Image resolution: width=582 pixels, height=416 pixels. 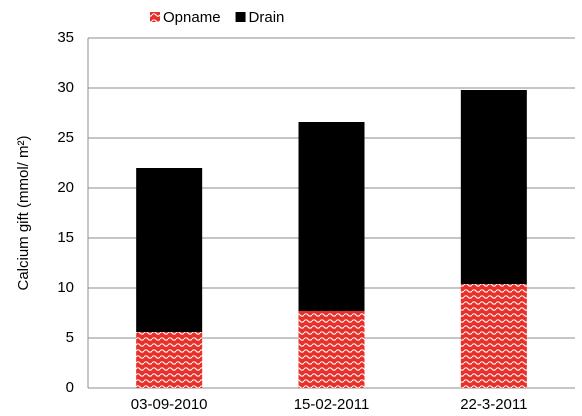 I want to click on y-tick-label: 0, so click(x=70, y=387).